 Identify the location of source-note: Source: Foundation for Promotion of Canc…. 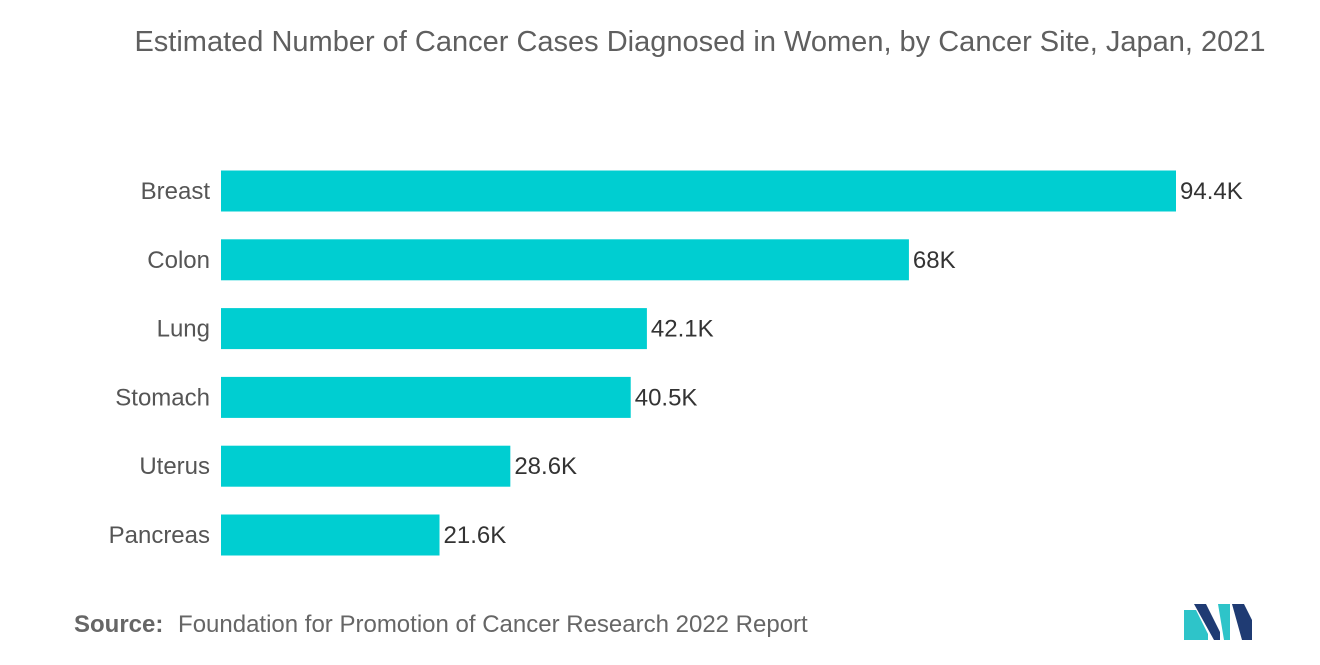
(441, 625).